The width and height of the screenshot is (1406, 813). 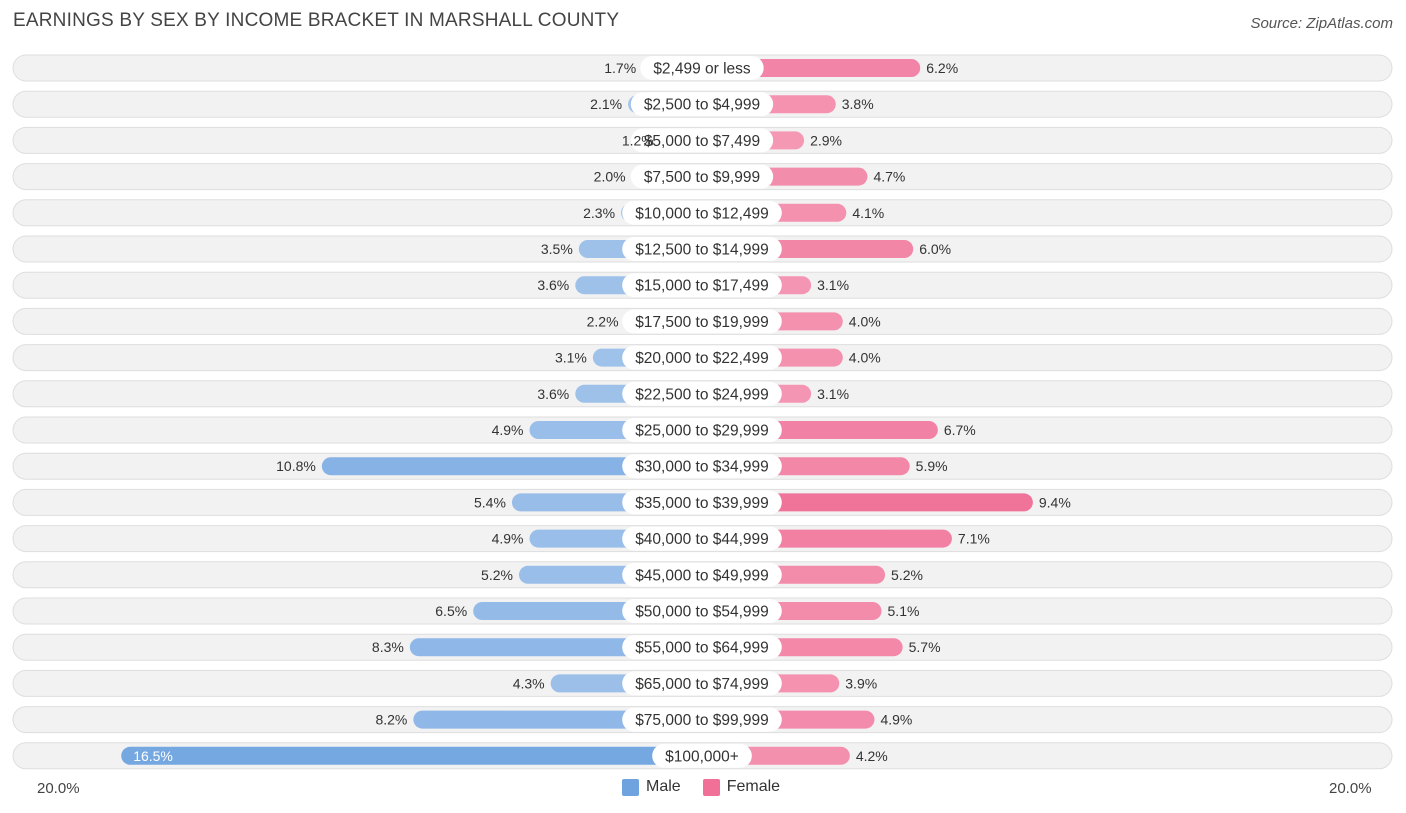 What do you see at coordinates (711, 787) in the screenshot?
I see `legend-swatch-female` at bounding box center [711, 787].